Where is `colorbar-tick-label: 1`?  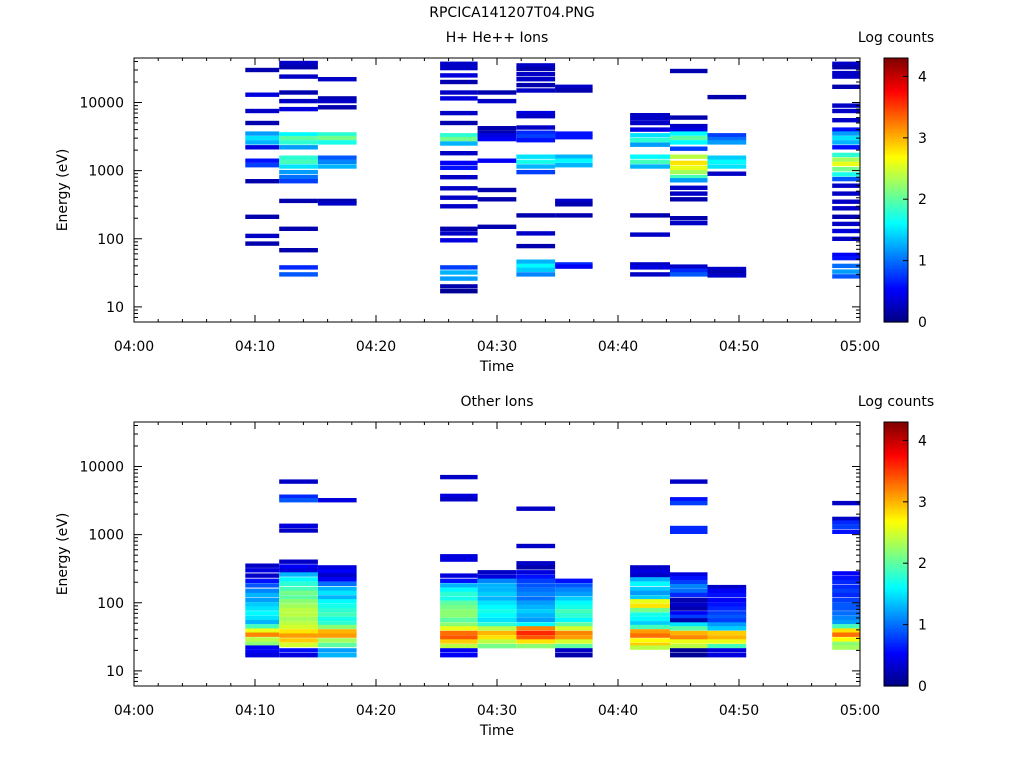
colorbar-tick-label: 1 is located at coordinates (922, 626).